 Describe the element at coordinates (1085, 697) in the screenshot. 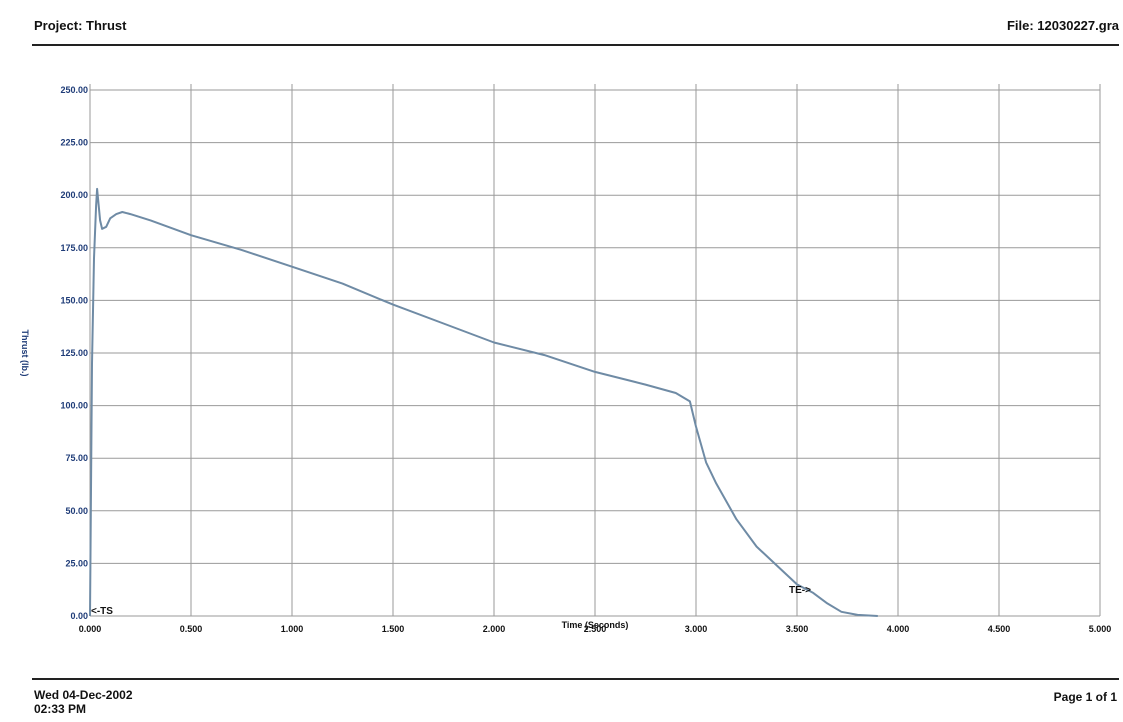

I see `page-number: Page 1 of 1` at that location.